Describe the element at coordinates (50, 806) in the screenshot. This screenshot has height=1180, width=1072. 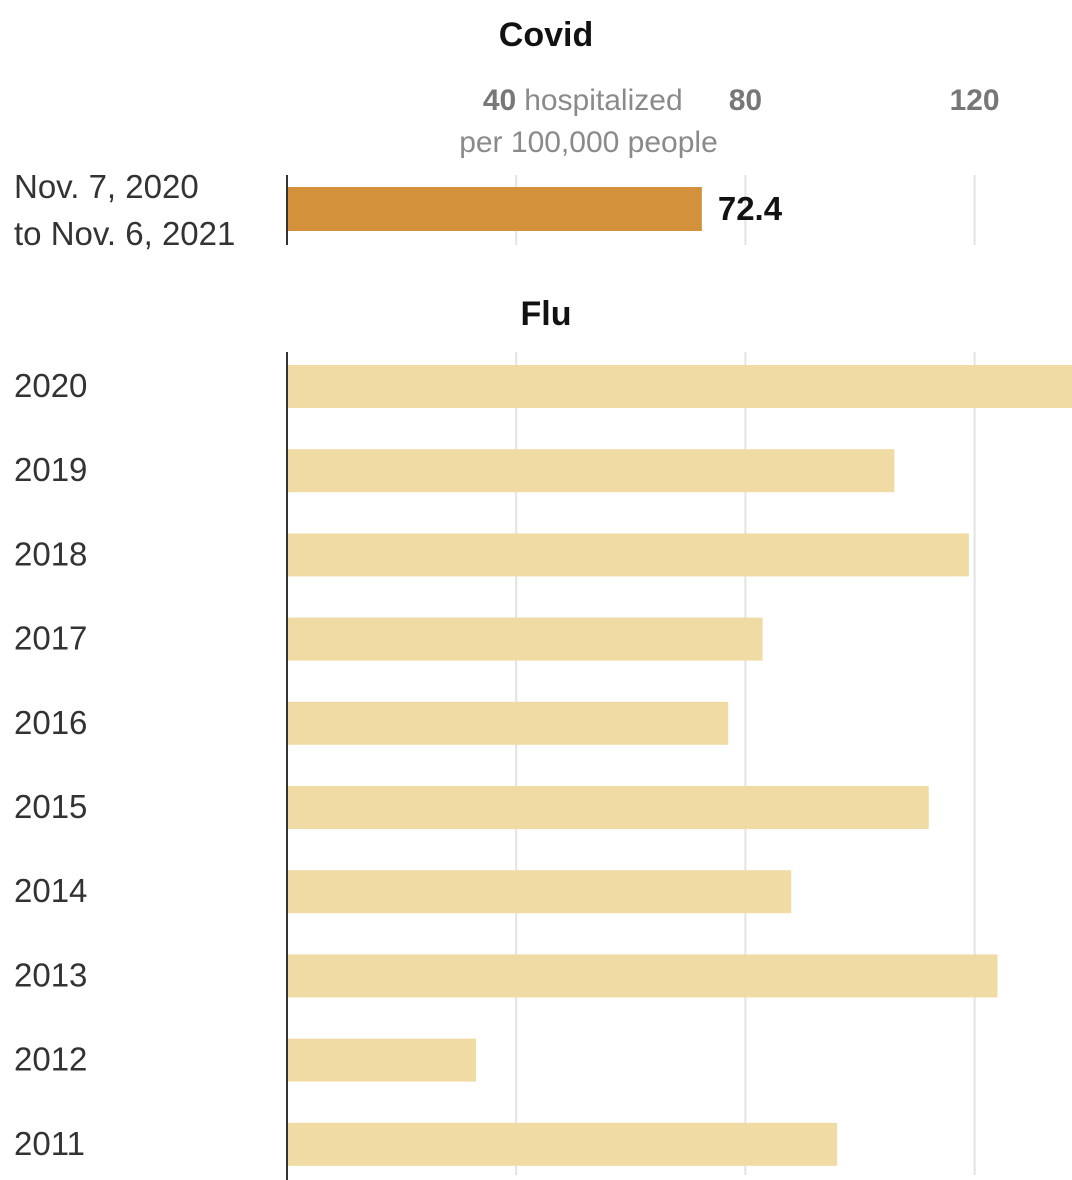
I see `flu-row-label-2015: 2015` at that location.